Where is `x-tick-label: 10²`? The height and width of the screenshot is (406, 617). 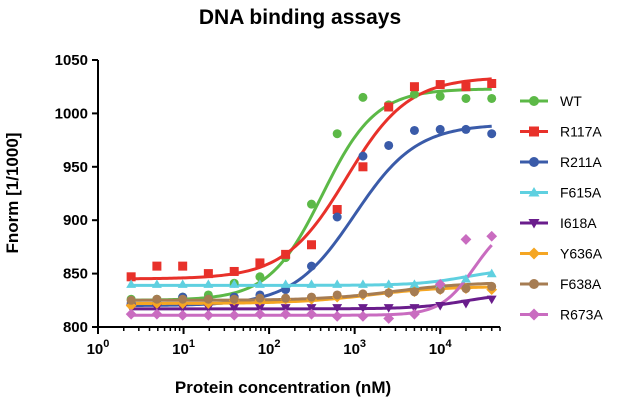
x-tick-label: 10² is located at coordinates (269, 348).